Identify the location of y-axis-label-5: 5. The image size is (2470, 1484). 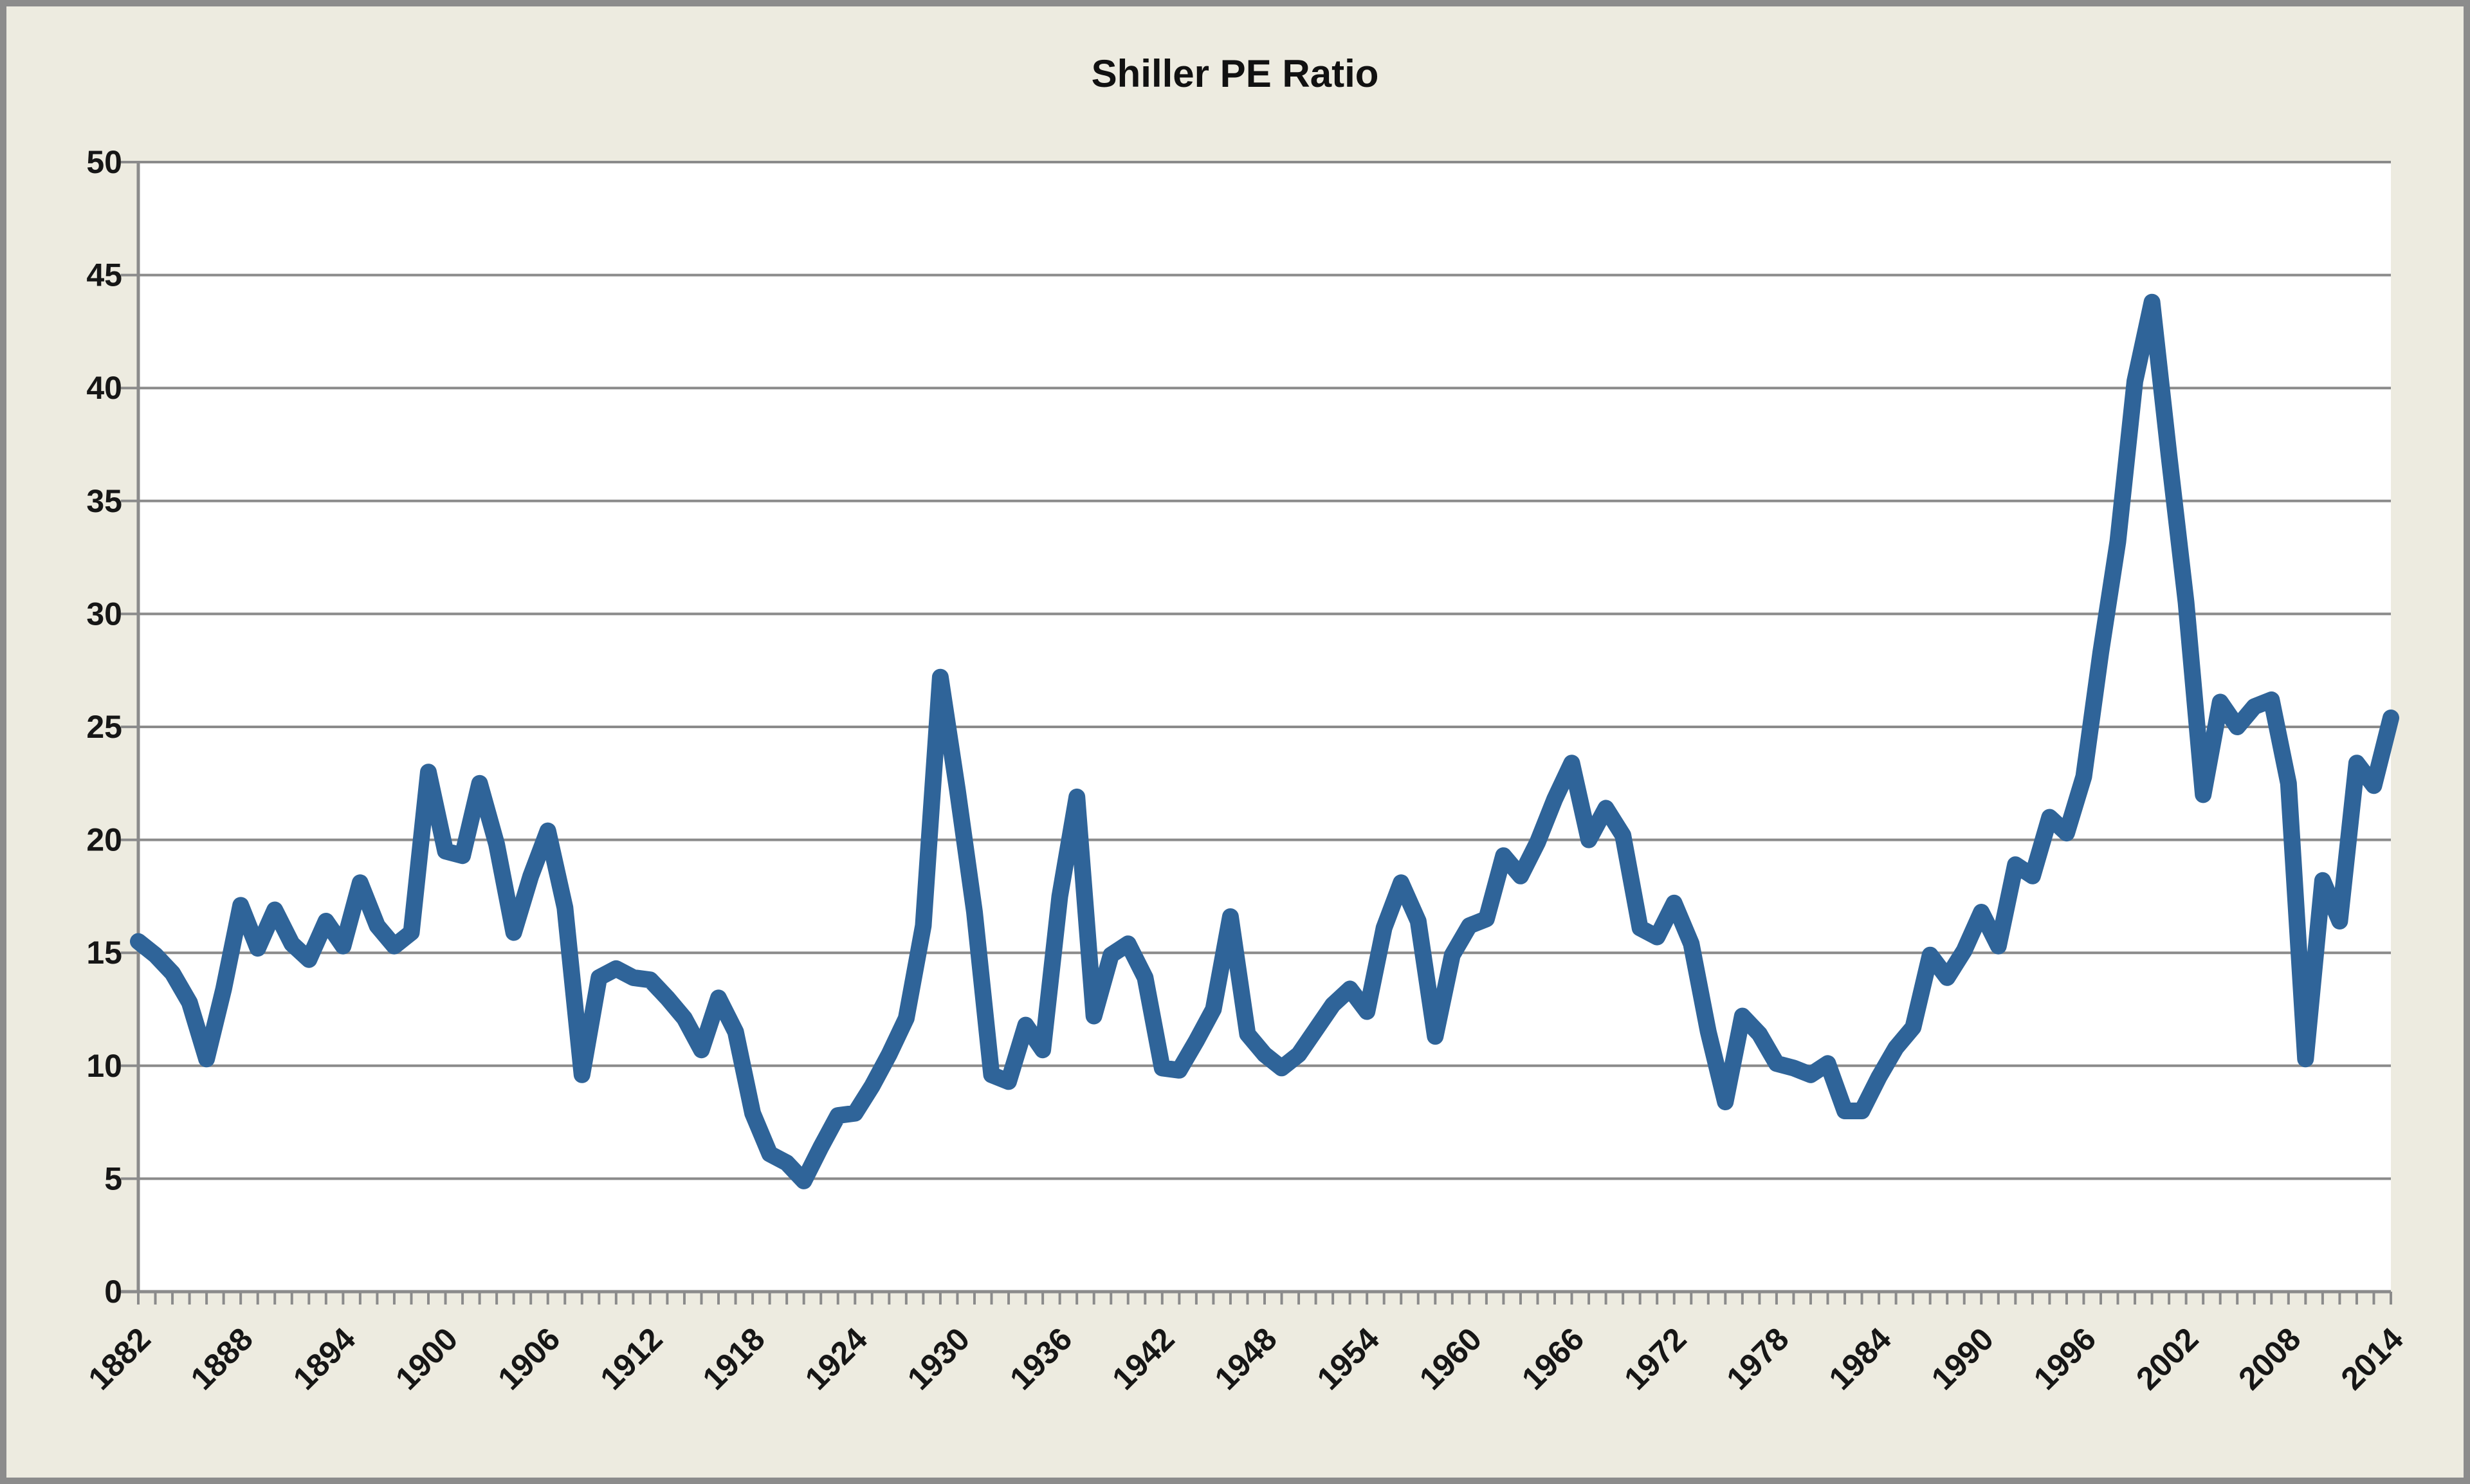
(113, 1178).